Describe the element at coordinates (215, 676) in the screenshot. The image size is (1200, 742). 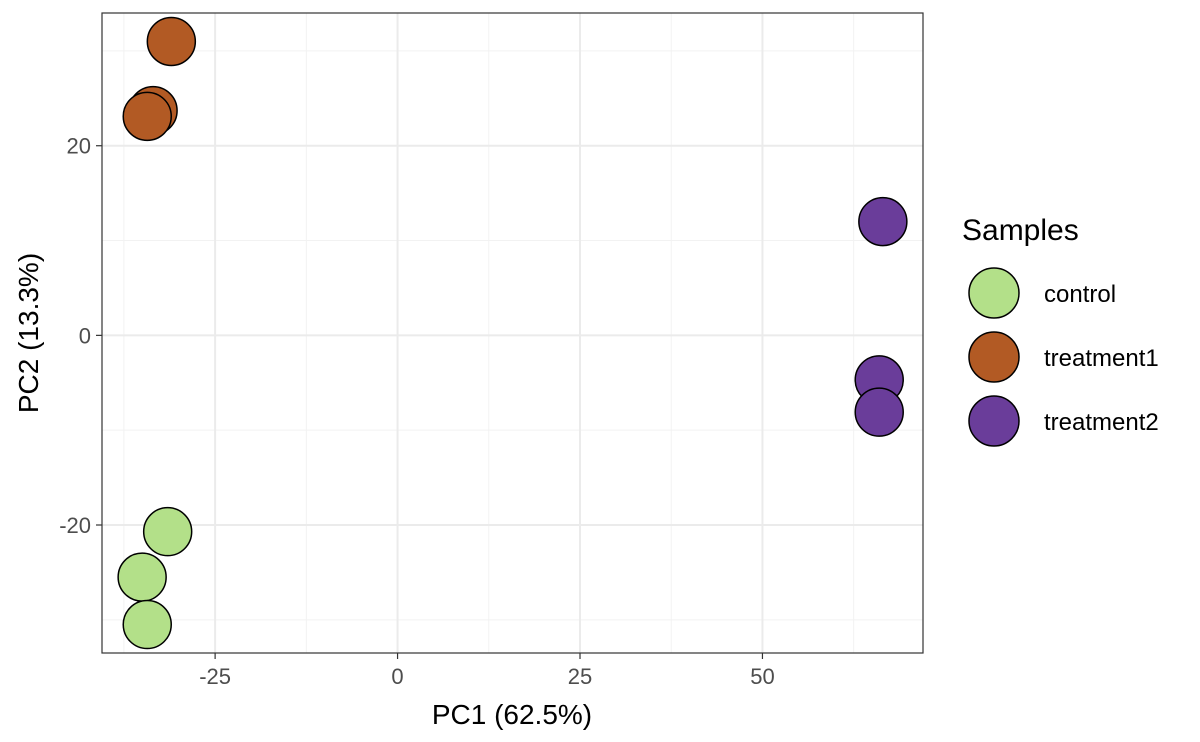
I see `x-tick-label: -25` at that location.